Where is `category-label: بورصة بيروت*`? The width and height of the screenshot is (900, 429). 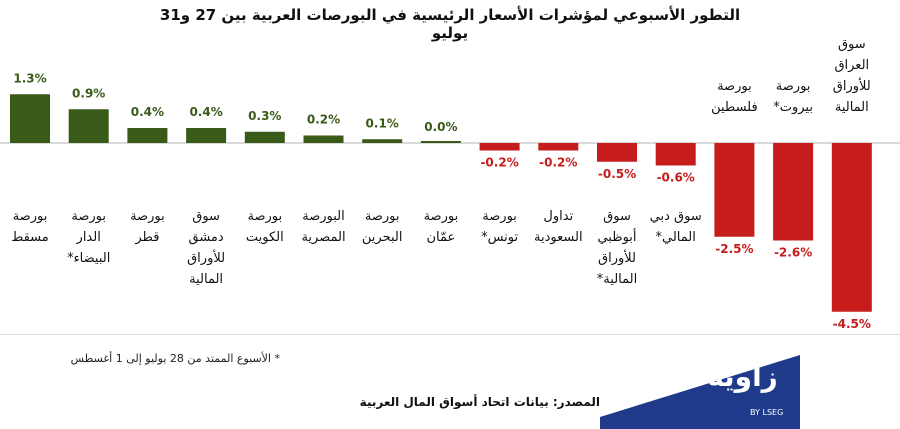 category-label: بورصة بيروت* is located at coordinates (793, 97).